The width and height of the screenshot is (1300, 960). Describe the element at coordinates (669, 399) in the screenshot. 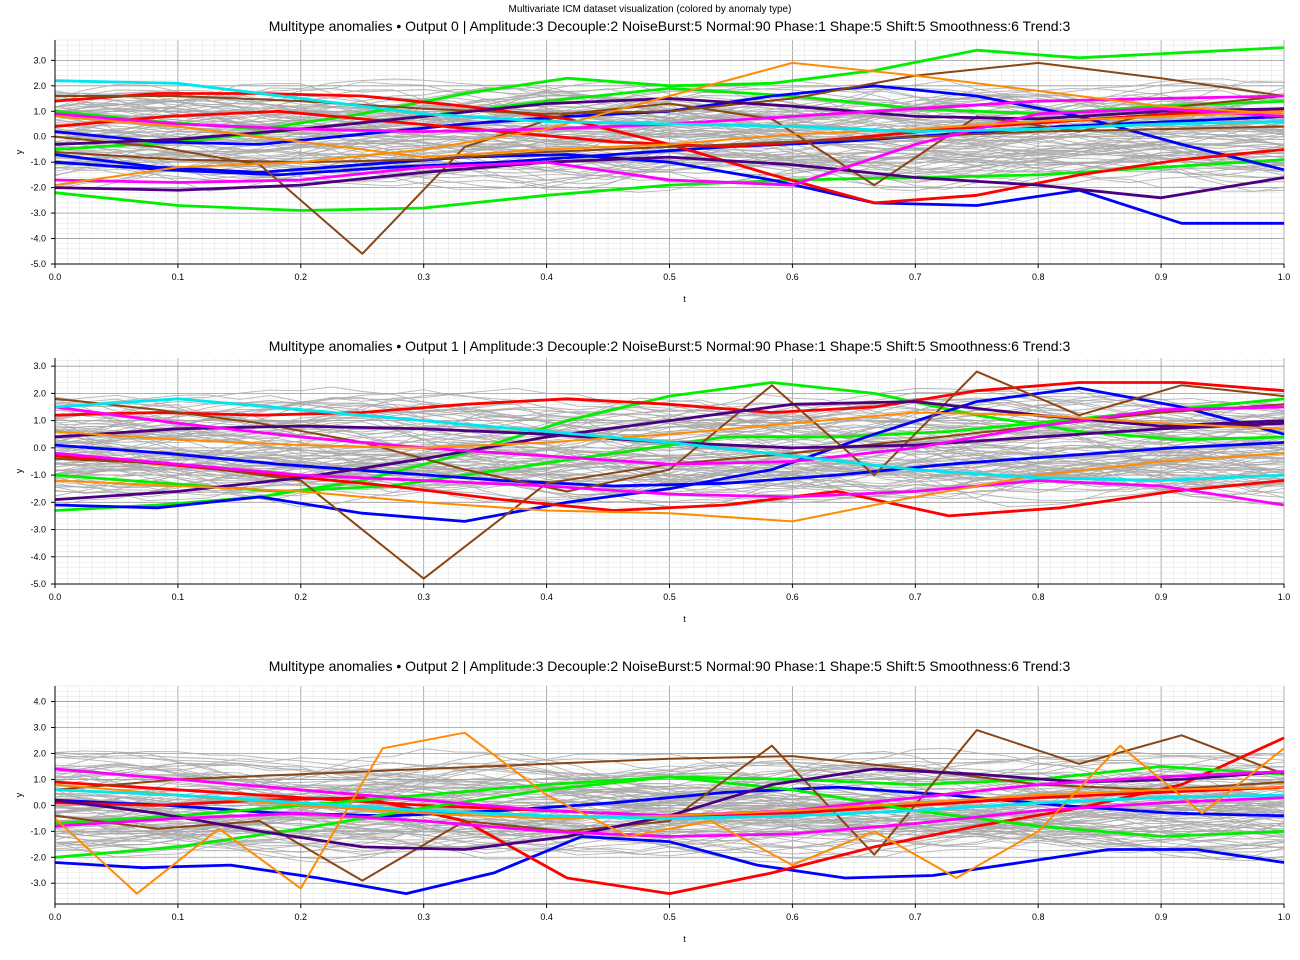

I see `series-line-shape` at that location.